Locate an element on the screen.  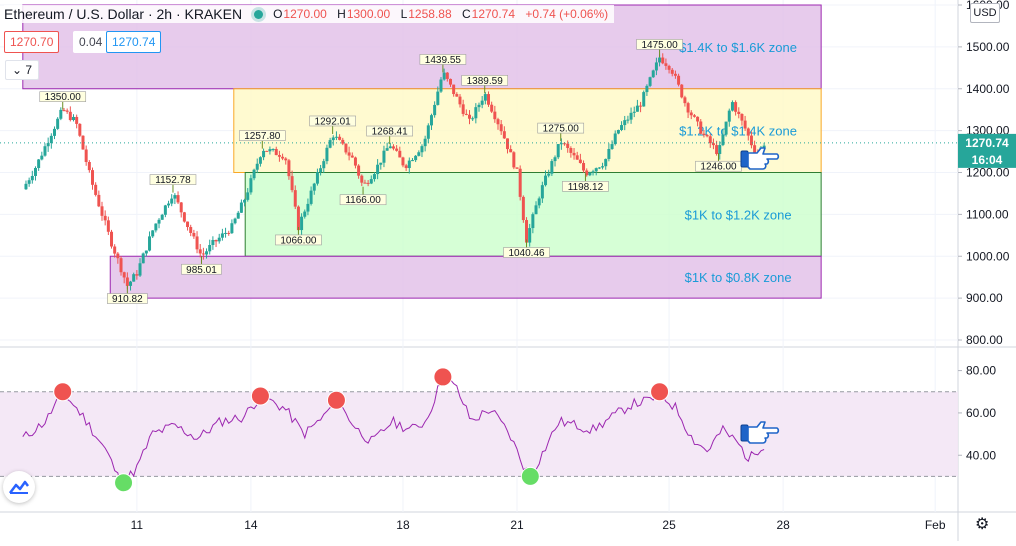
price-label: 1275.00 is located at coordinates (561, 129).